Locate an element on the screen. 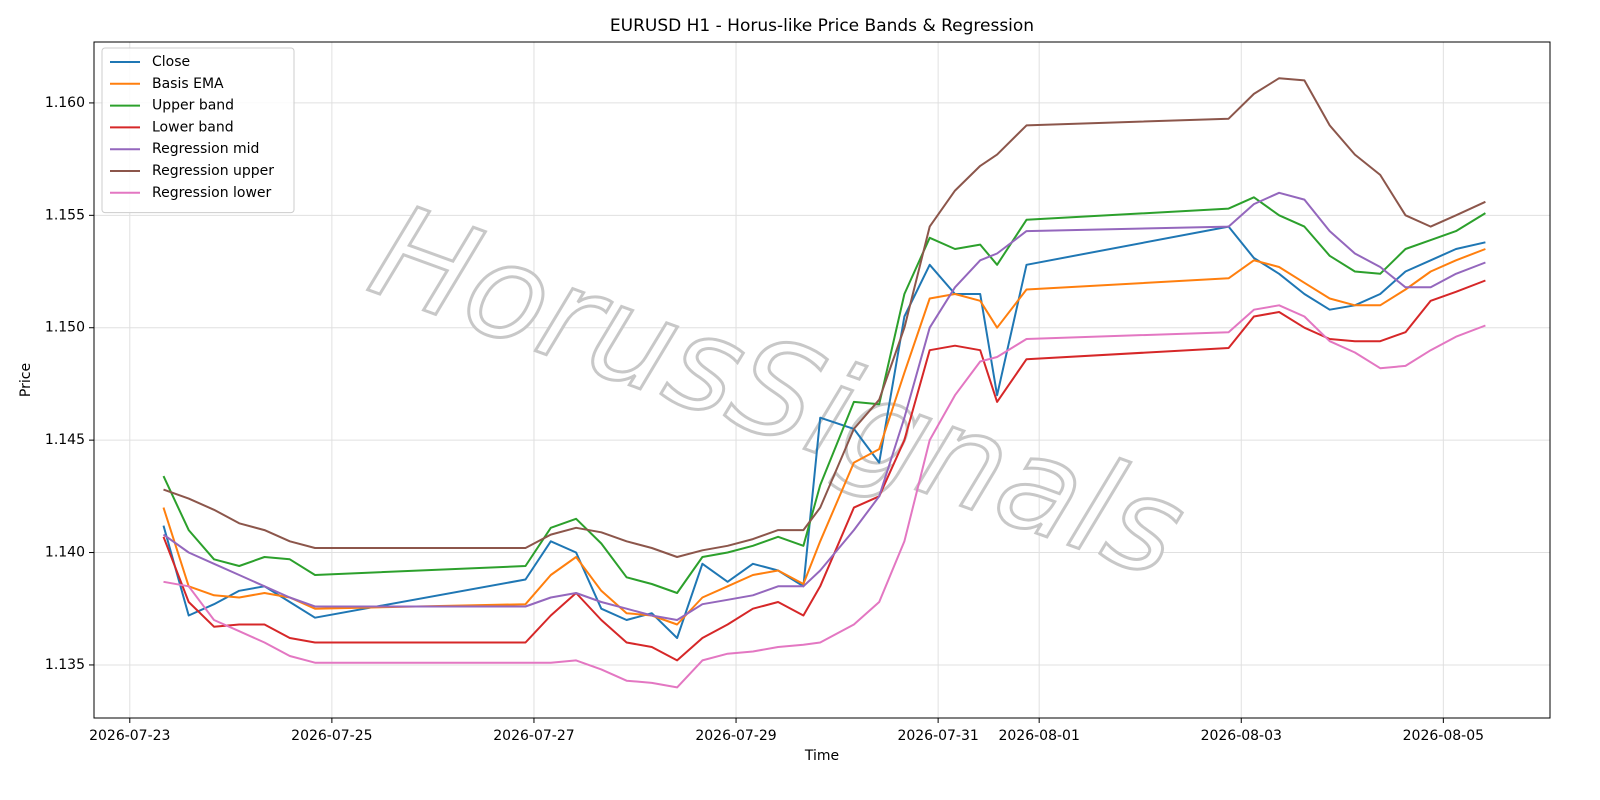 This screenshot has height=800, width=1600. x-tick-label: 2026-08-03 is located at coordinates (1241, 736).